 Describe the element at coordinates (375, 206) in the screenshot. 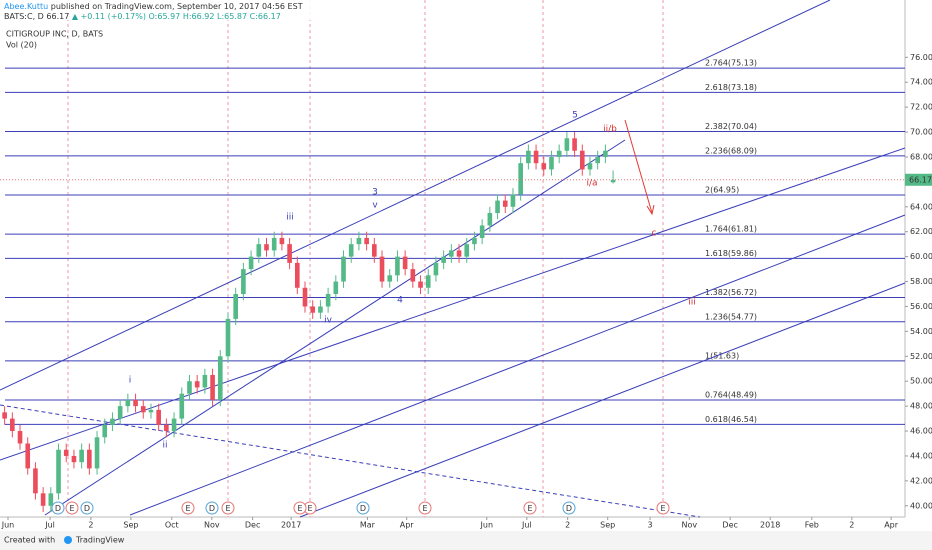

I see `wave-label: v` at that location.